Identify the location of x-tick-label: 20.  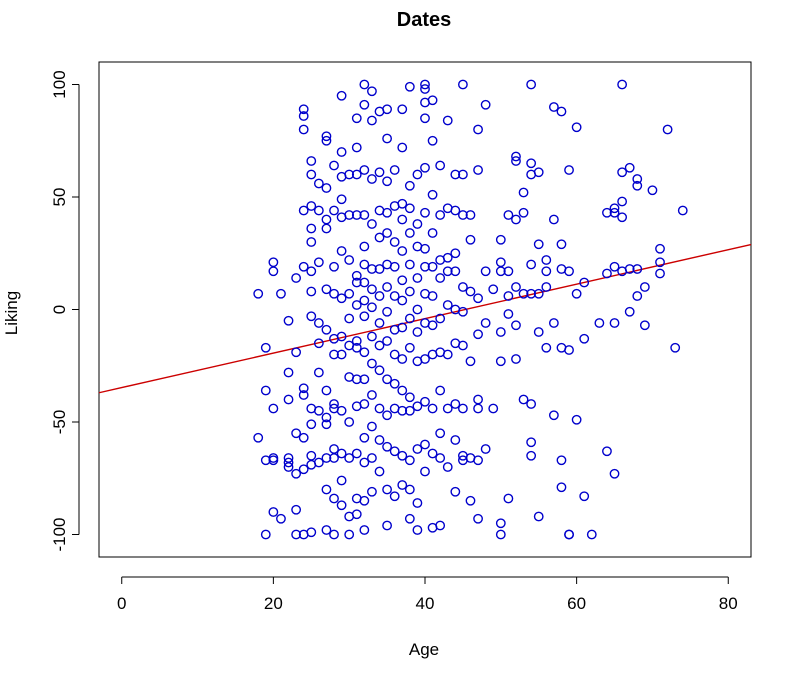
(273, 603).